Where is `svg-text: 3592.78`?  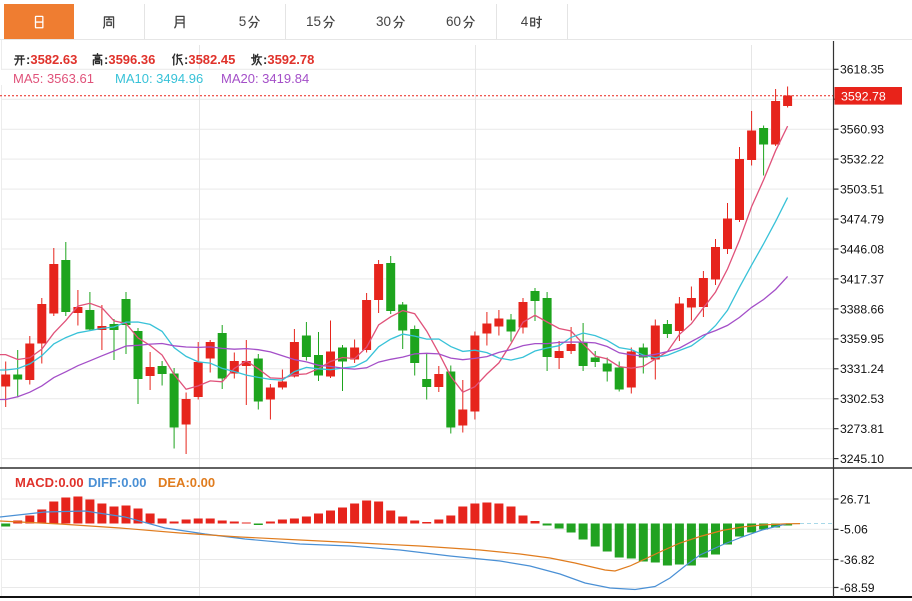
svg-text: 3592.78 is located at coordinates (863, 96).